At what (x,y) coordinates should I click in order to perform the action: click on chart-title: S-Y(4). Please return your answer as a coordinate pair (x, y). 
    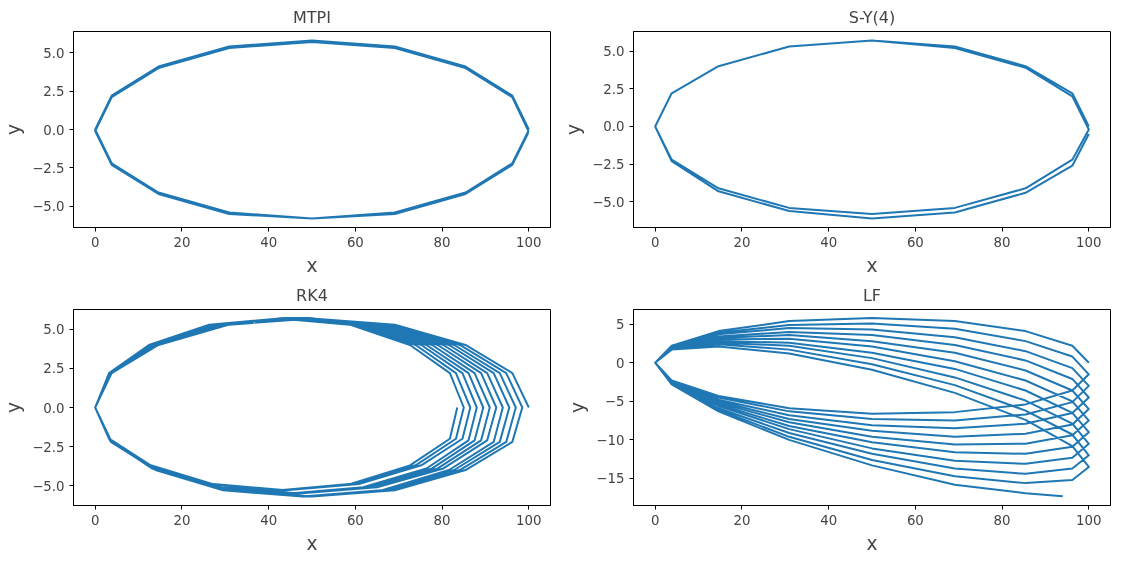
    Looking at the image, I should click on (872, 17).